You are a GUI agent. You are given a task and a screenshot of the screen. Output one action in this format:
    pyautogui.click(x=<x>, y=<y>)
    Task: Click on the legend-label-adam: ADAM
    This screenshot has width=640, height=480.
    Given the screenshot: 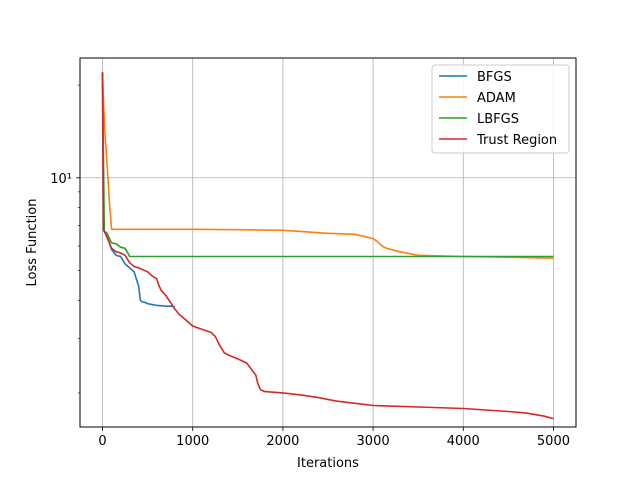 What is the action you would take?
    pyautogui.click(x=496, y=98)
    